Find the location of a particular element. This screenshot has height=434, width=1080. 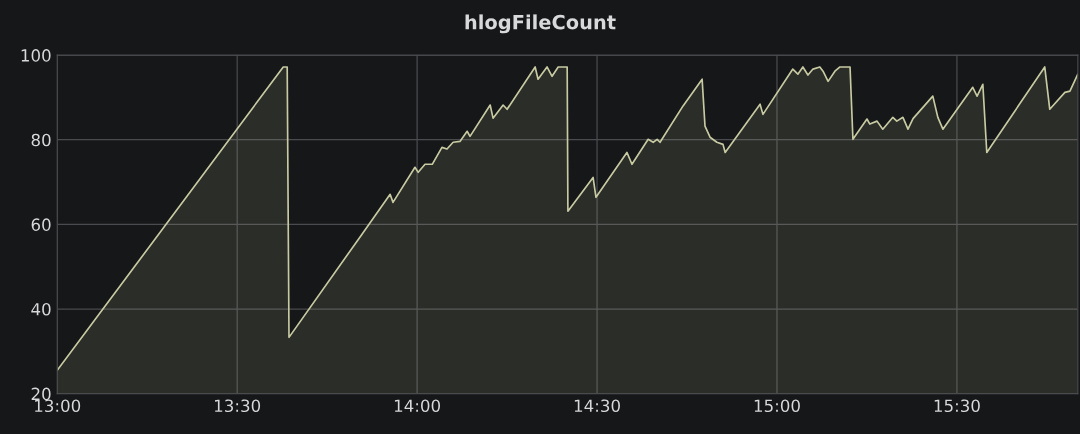

y-tick-label: 40 is located at coordinates (41, 309).